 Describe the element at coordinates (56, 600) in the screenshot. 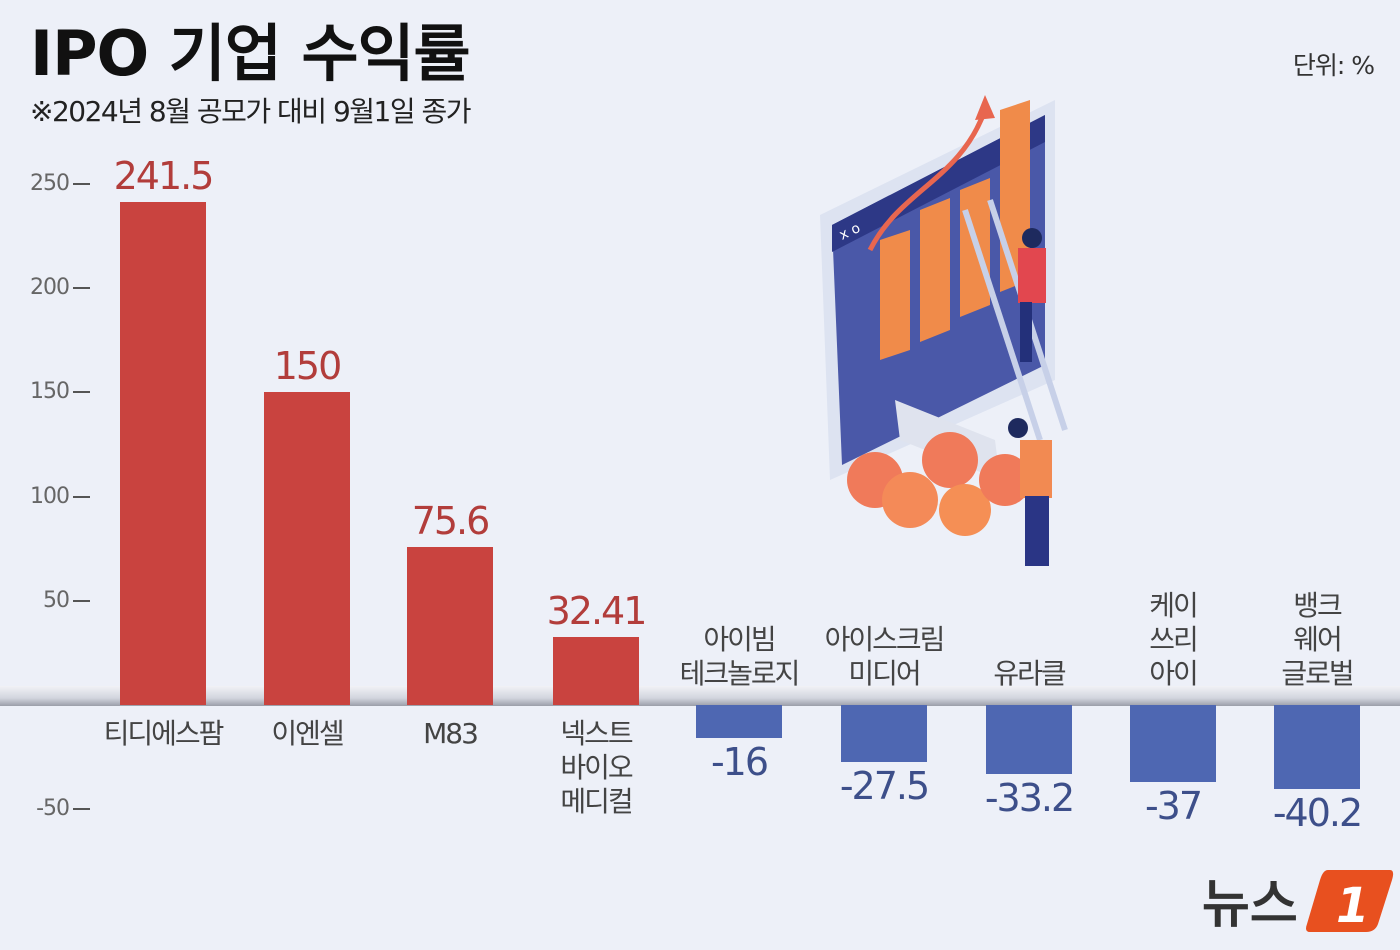

I see `y-tick-label: 50` at that location.